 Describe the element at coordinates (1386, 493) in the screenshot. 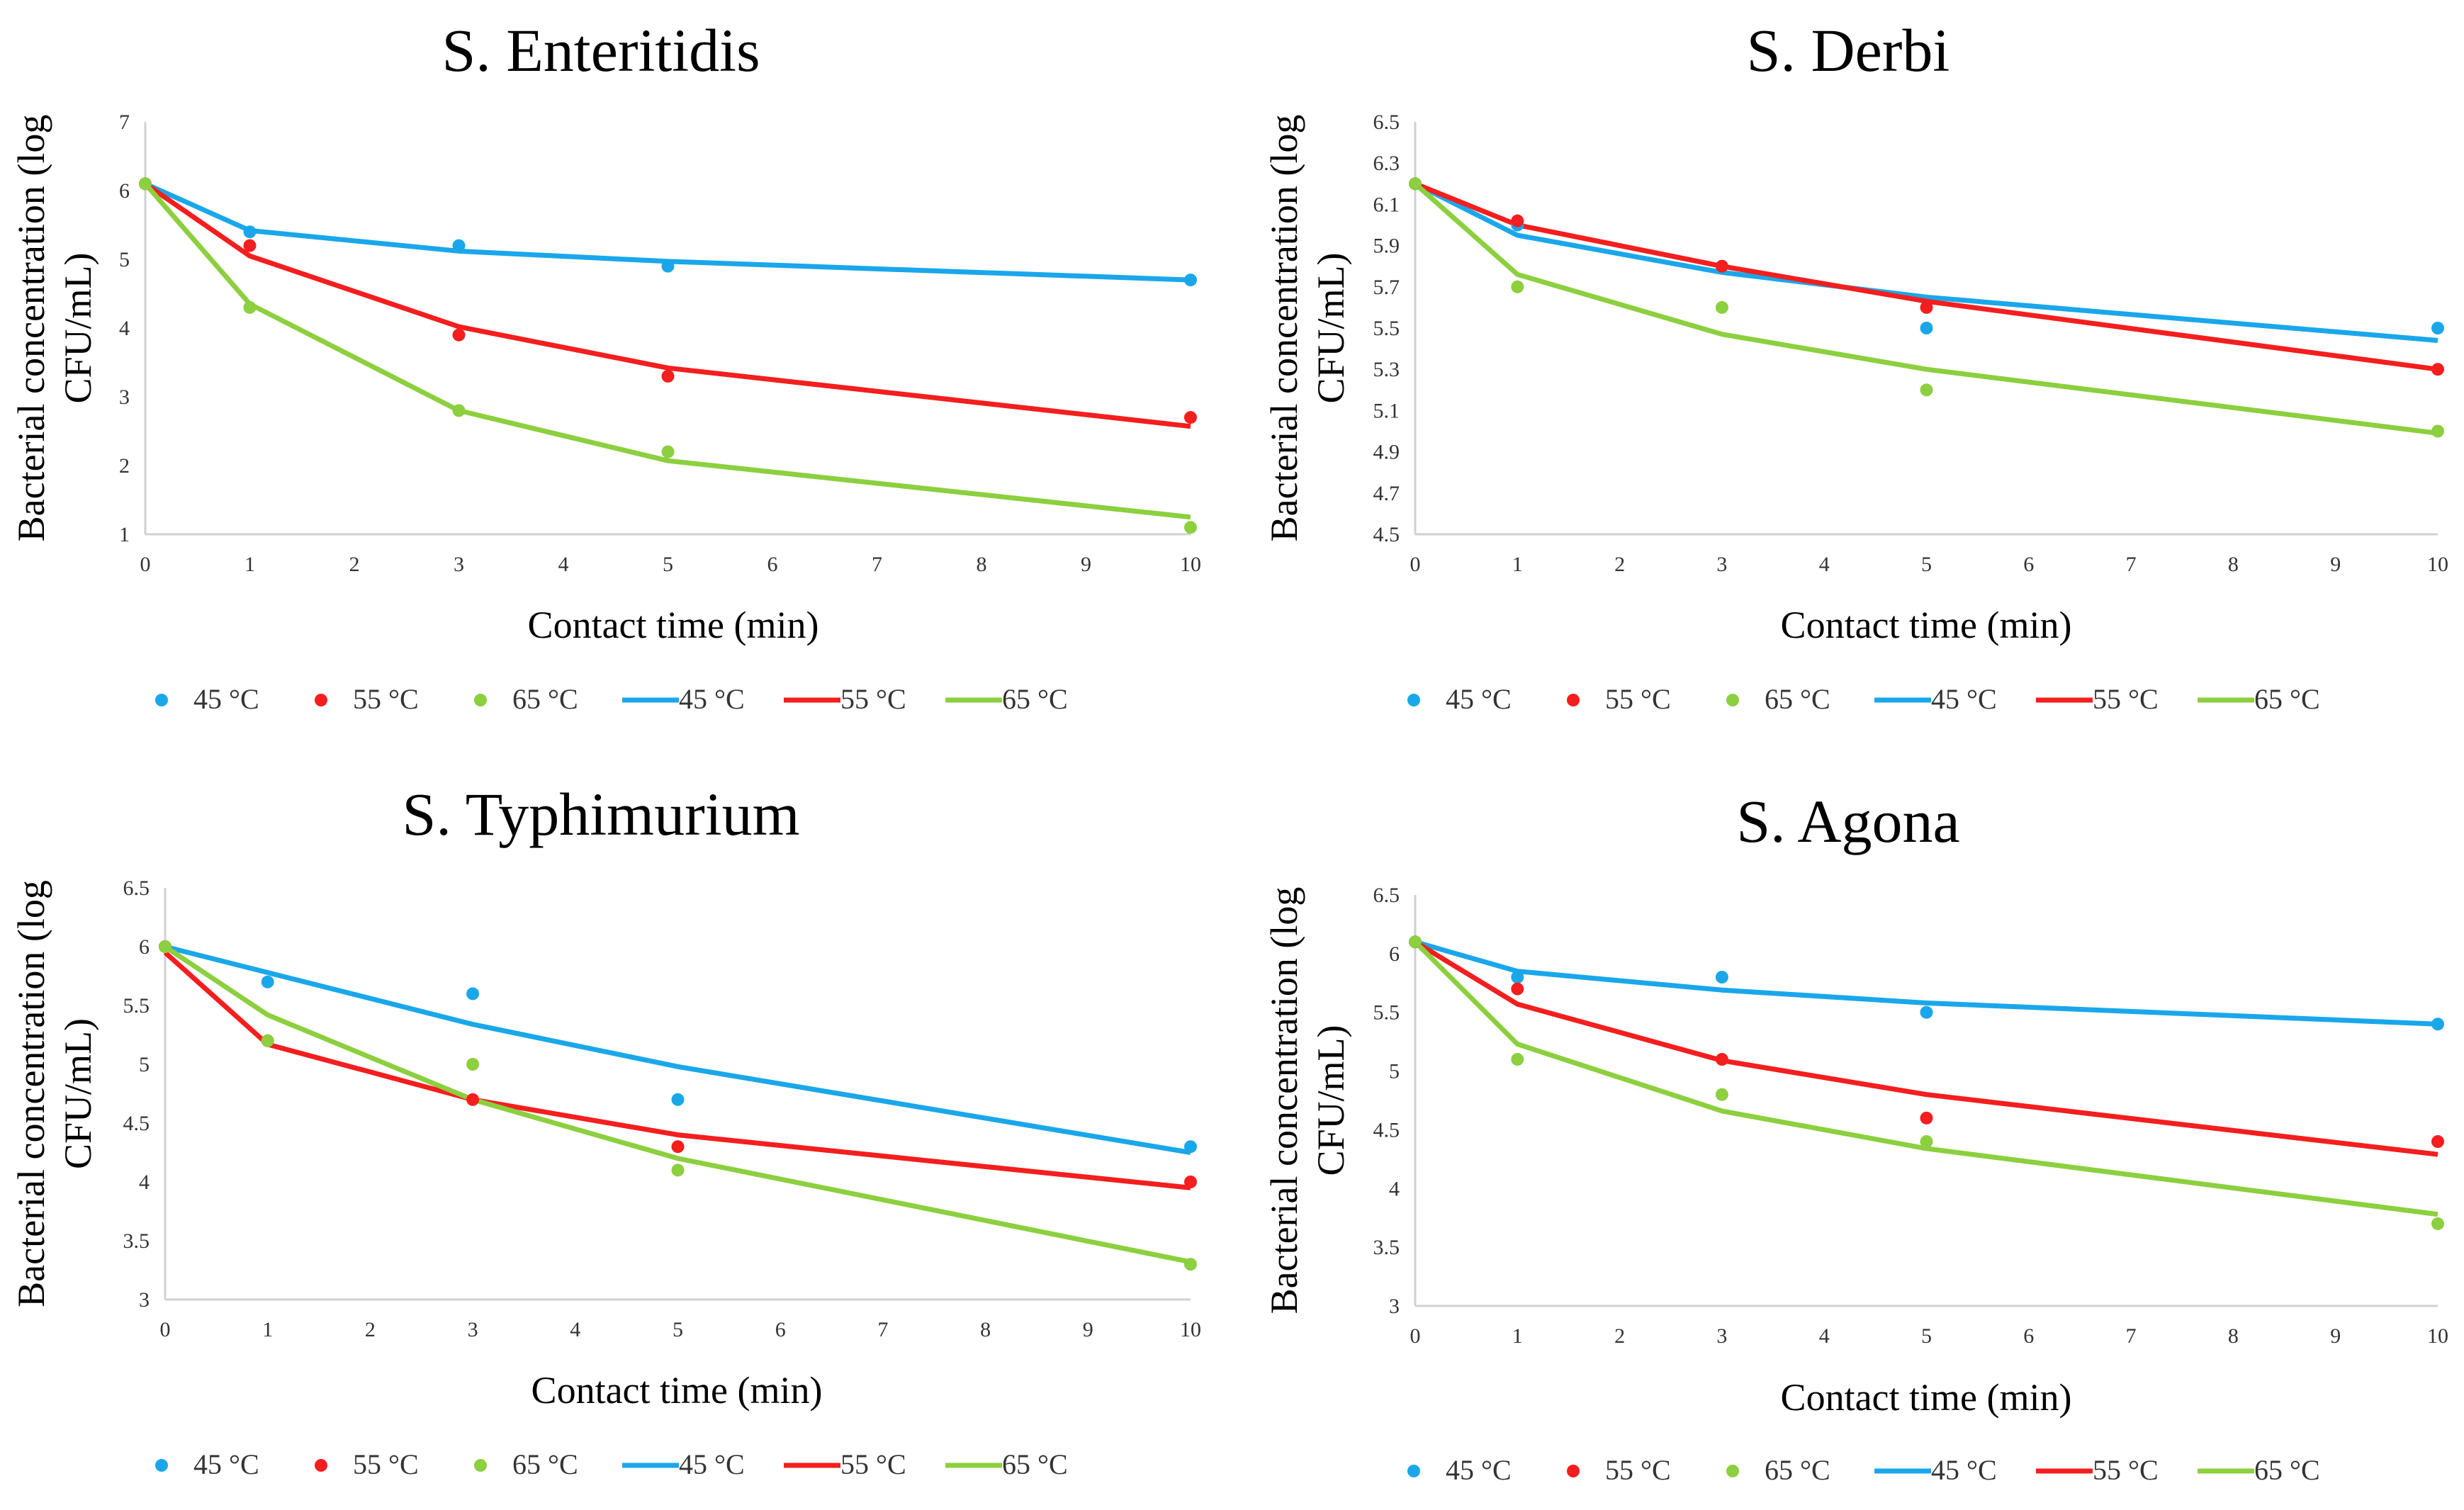

I see `y-tick-label: 4.7` at that location.